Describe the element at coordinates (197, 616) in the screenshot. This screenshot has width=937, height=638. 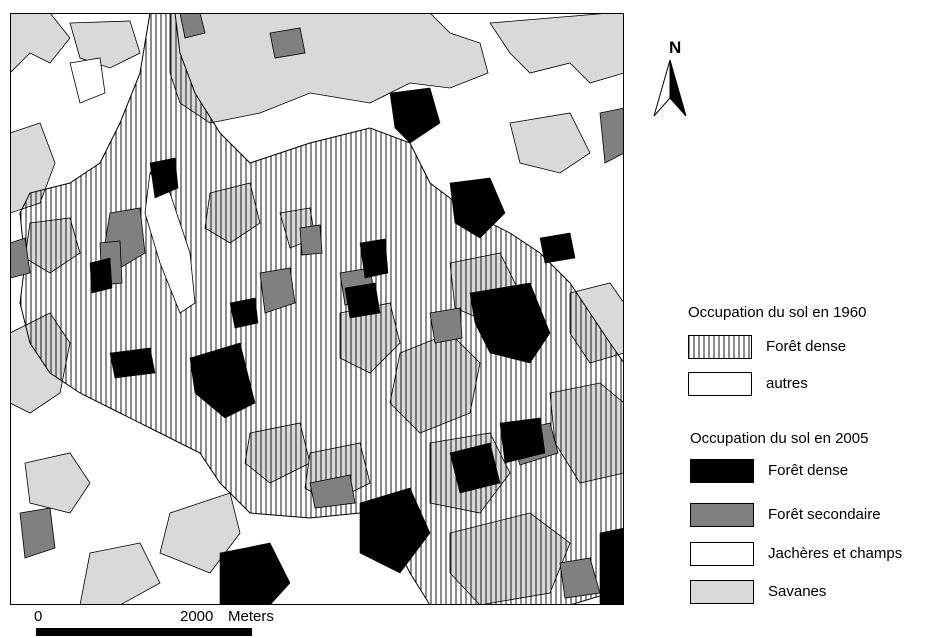
I see `scale-end-label: 2000` at that location.